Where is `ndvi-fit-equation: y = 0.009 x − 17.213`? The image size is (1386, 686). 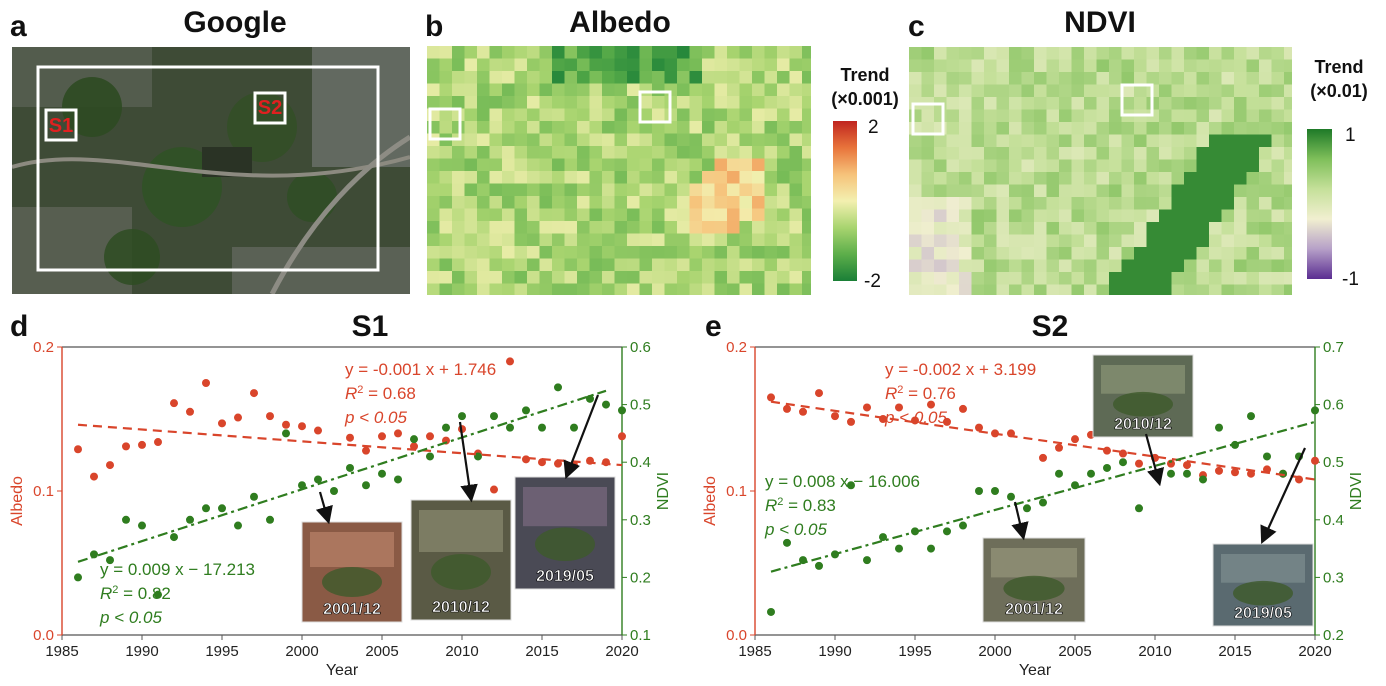
ndvi-fit-equation: y = 0.009 x − 17.213 is located at coordinates (177, 569).